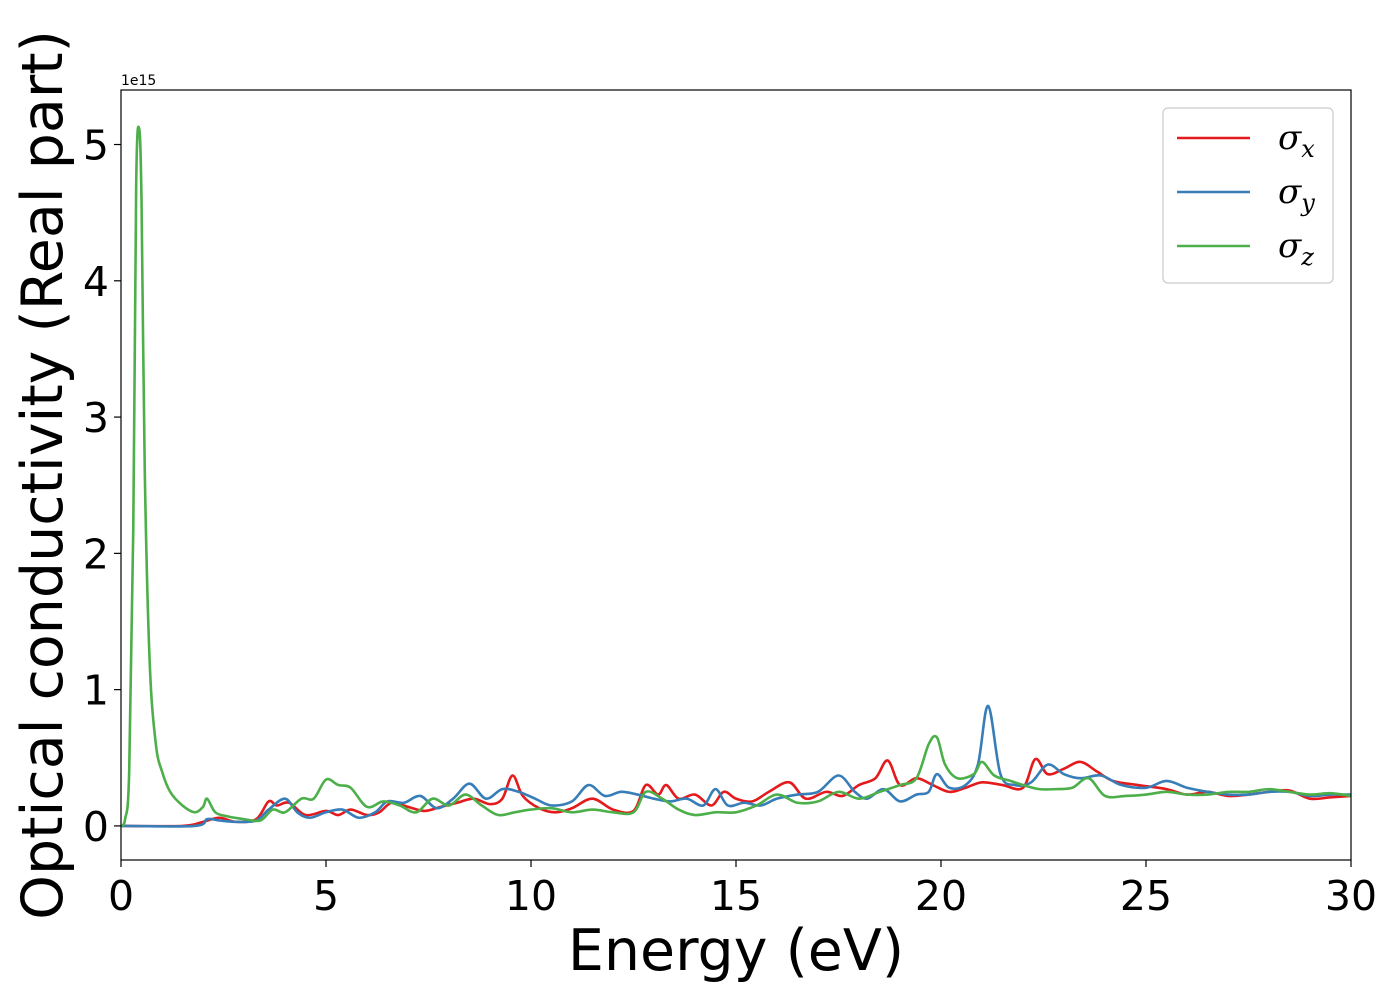 The width and height of the screenshot is (1400, 1000). Describe the element at coordinates (1308, 149) in the screenshot. I see `legend-subscript: x` at that location.